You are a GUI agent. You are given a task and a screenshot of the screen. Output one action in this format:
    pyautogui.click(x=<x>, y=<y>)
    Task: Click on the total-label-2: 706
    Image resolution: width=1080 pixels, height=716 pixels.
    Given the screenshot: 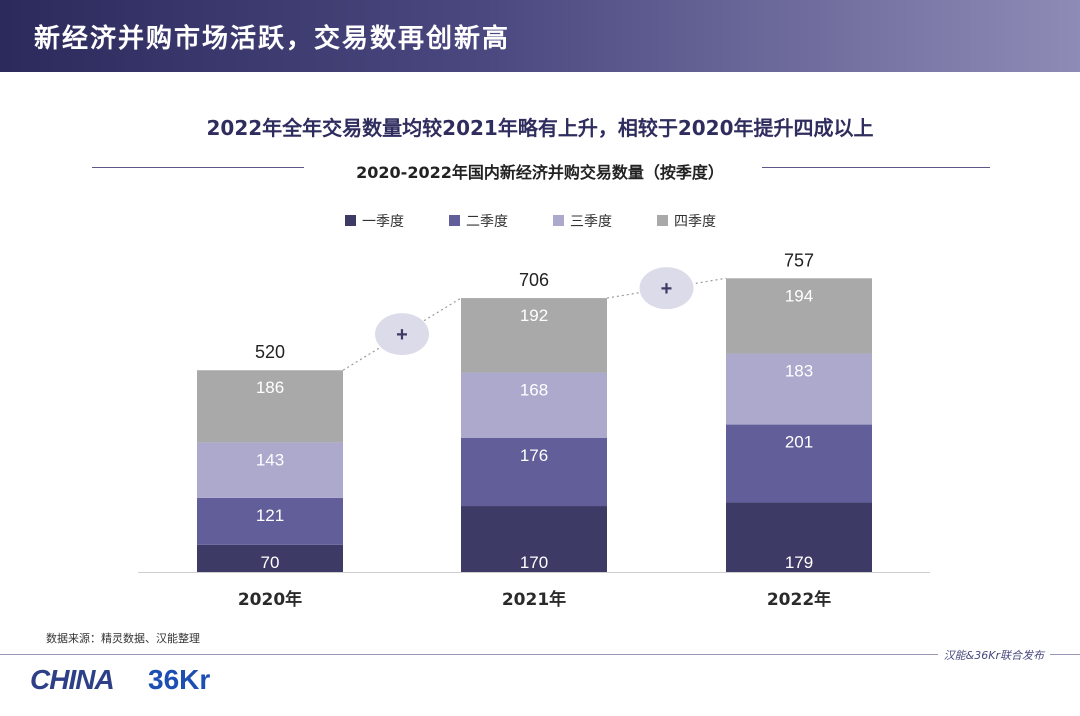 What is the action you would take?
    pyautogui.click(x=534, y=280)
    